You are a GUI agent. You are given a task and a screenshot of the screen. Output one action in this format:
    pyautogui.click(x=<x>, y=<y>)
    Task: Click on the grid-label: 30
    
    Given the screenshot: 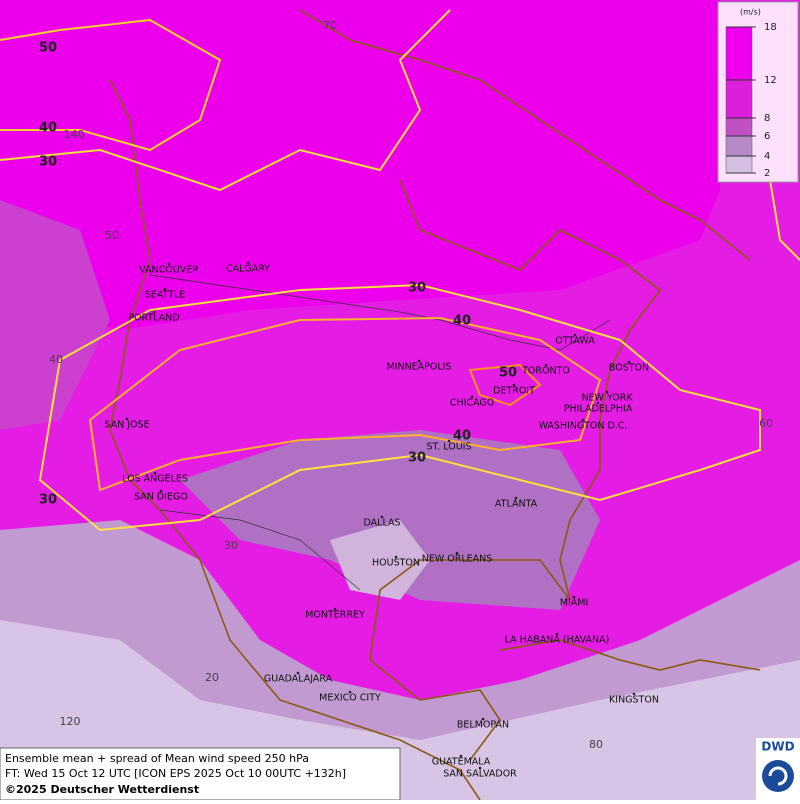 What is the action you would take?
    pyautogui.click(x=231, y=545)
    